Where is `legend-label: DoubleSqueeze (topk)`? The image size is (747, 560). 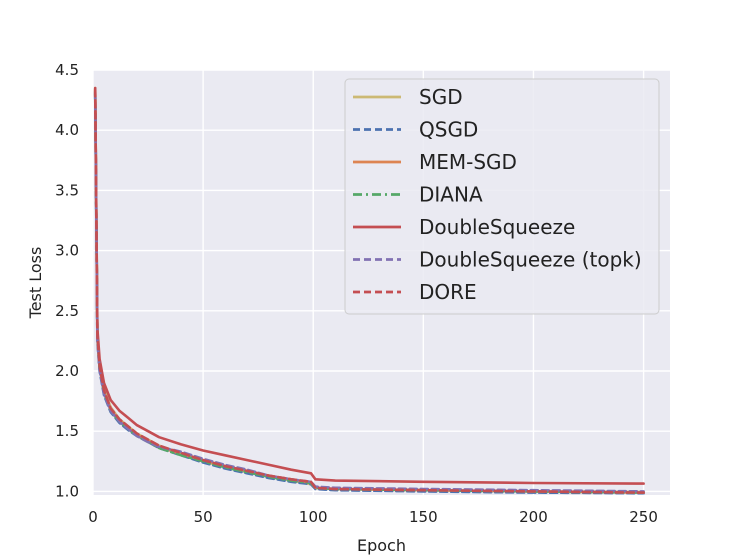 legend-label: DoubleSqueeze (topk) is located at coordinates (530, 260).